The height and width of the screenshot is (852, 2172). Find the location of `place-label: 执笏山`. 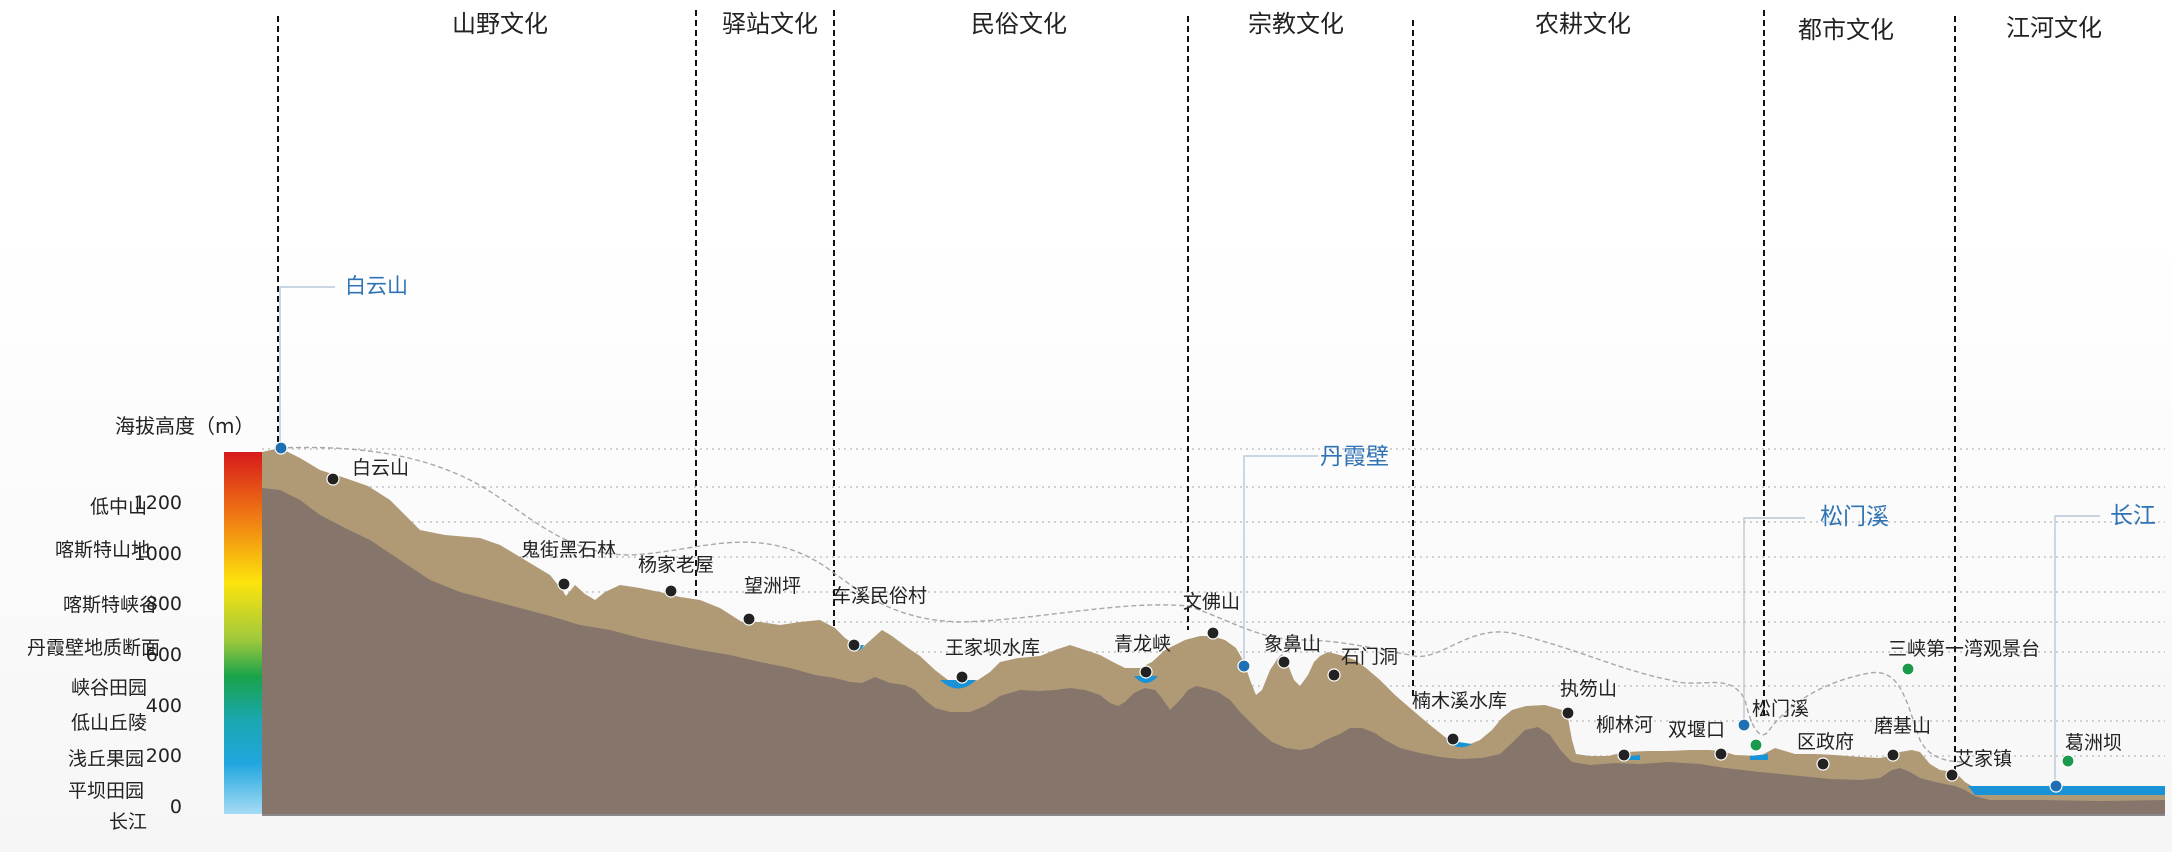

place-label: 执笏山 is located at coordinates (1588, 689).